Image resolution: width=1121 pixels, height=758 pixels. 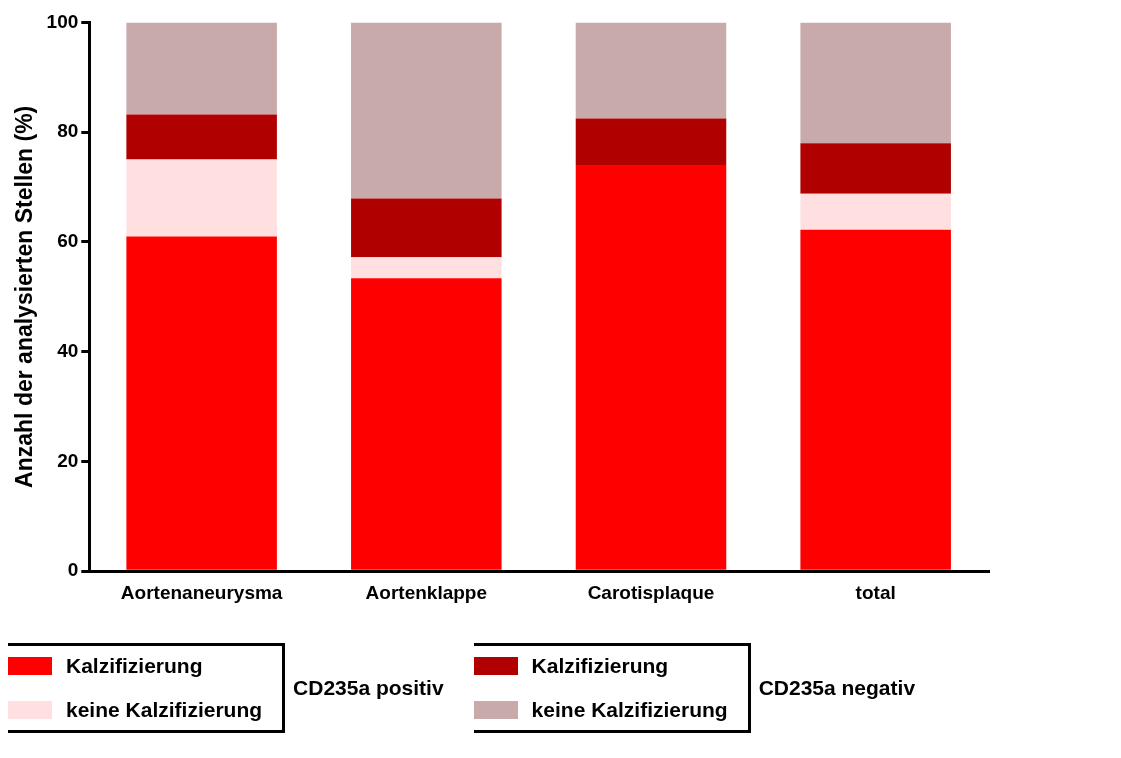 What do you see at coordinates (68, 350) in the screenshot?
I see `y-tick-label: 40` at bounding box center [68, 350].